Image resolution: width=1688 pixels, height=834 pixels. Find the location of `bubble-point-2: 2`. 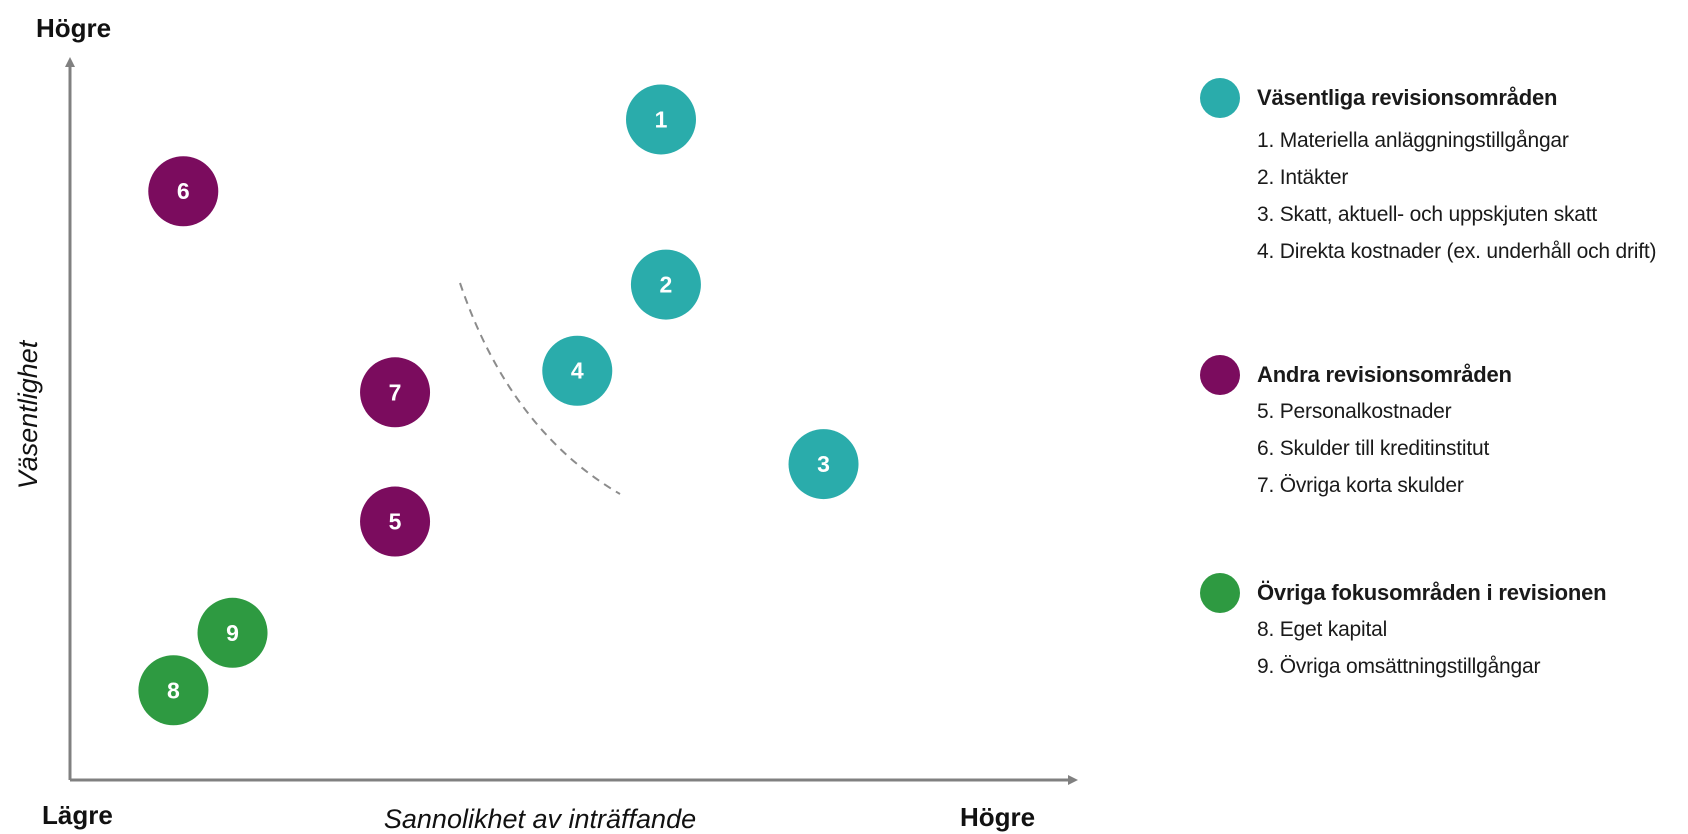

bubble-point-2: 2 is located at coordinates (665, 284).